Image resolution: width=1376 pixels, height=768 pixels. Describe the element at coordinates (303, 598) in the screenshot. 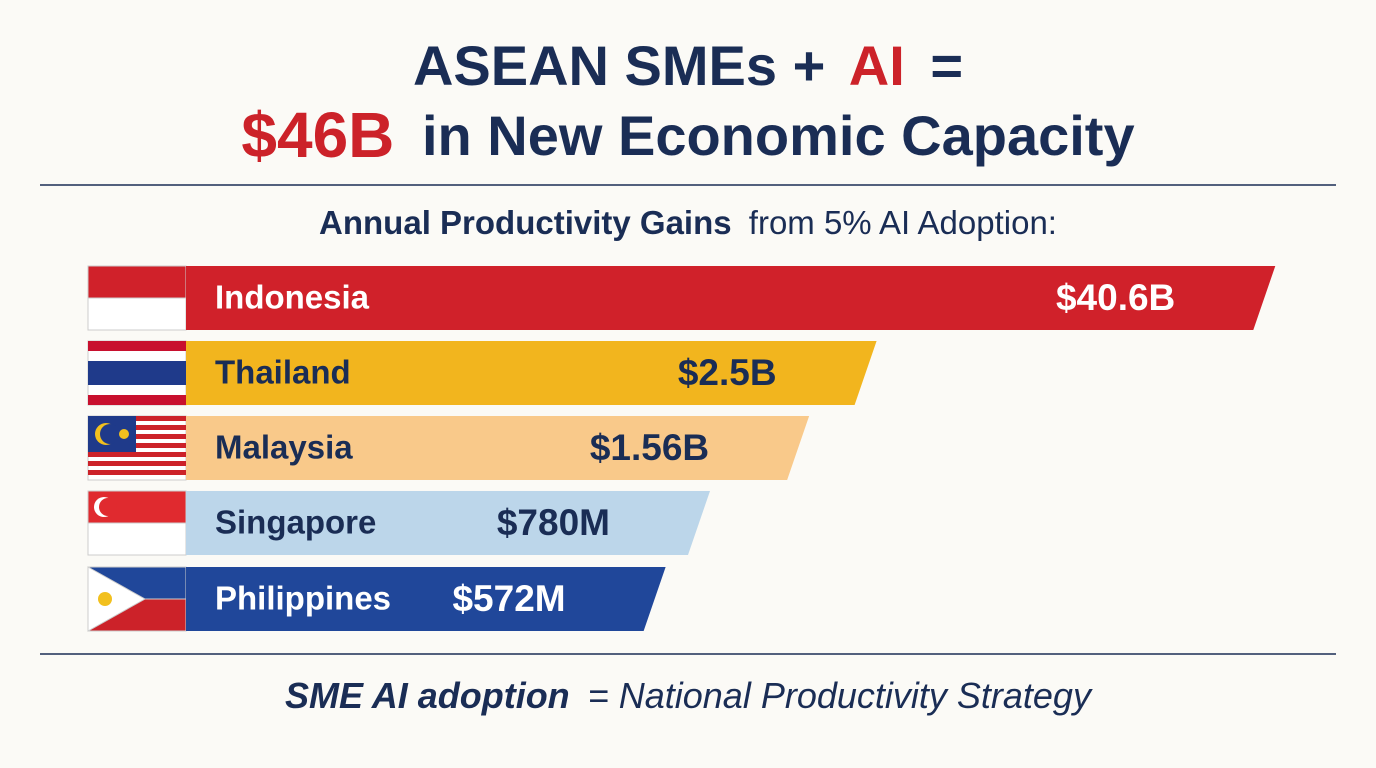

I see `category-label: Philippines` at that location.